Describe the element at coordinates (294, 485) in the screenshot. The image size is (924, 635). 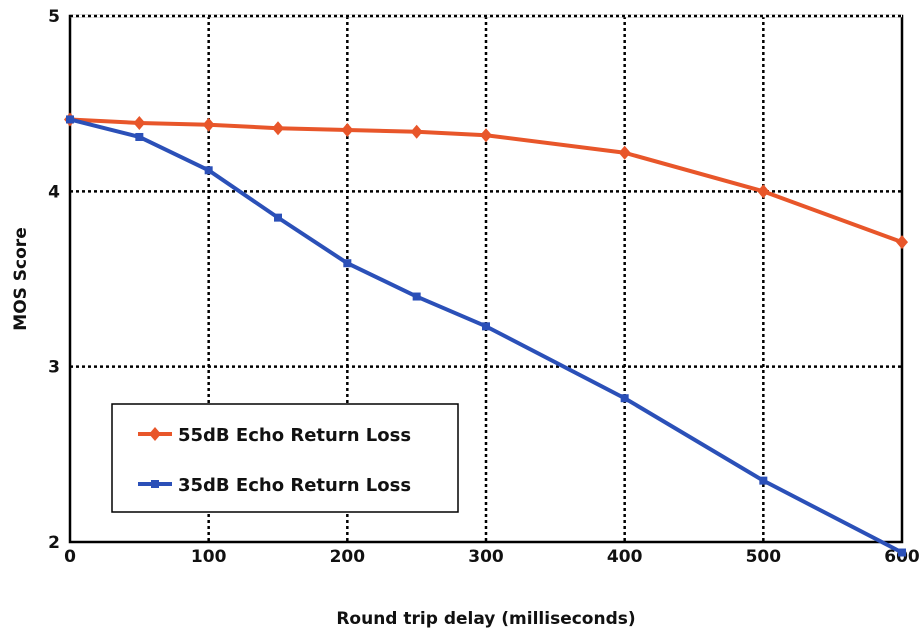
I see `legend-label: 35dB Echo Return Loss` at that location.